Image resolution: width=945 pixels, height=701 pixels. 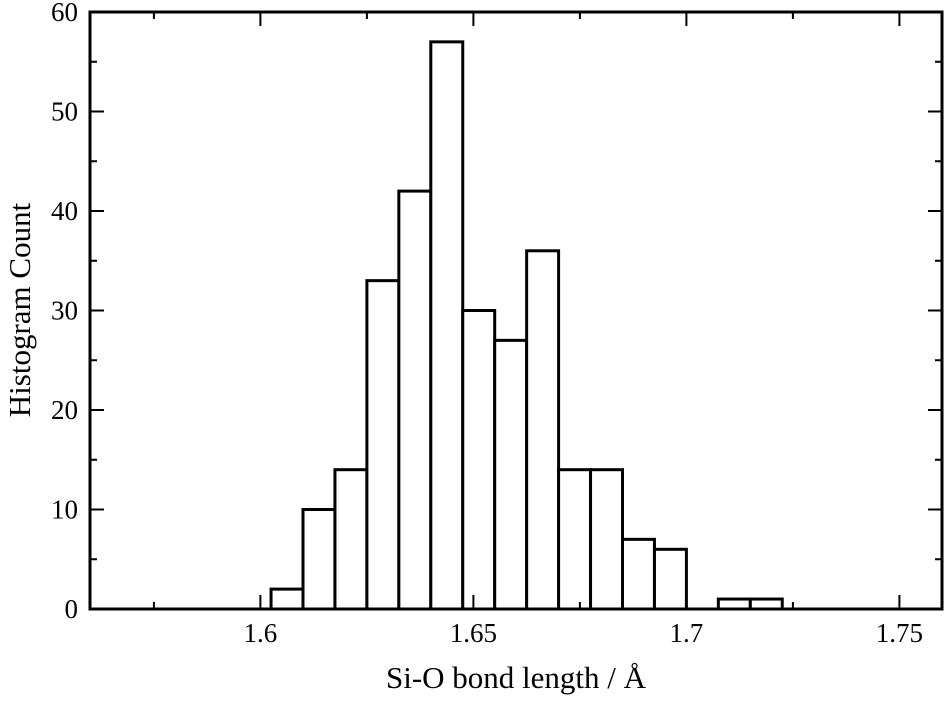 I want to click on y-tick-label: 0, so click(x=72, y=609).